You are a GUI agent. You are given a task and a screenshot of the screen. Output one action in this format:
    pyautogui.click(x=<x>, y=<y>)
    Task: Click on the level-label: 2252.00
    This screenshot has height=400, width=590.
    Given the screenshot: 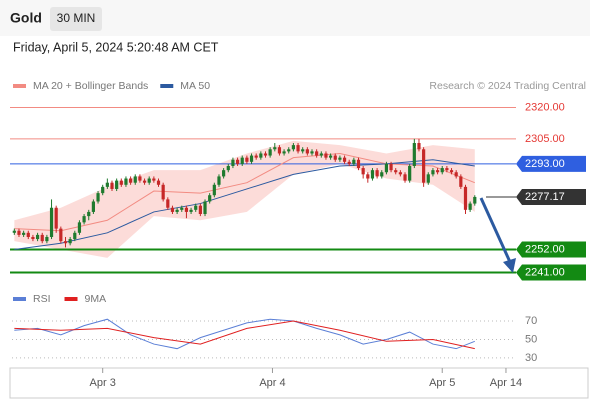 What is the action you would take?
    pyautogui.click(x=545, y=249)
    